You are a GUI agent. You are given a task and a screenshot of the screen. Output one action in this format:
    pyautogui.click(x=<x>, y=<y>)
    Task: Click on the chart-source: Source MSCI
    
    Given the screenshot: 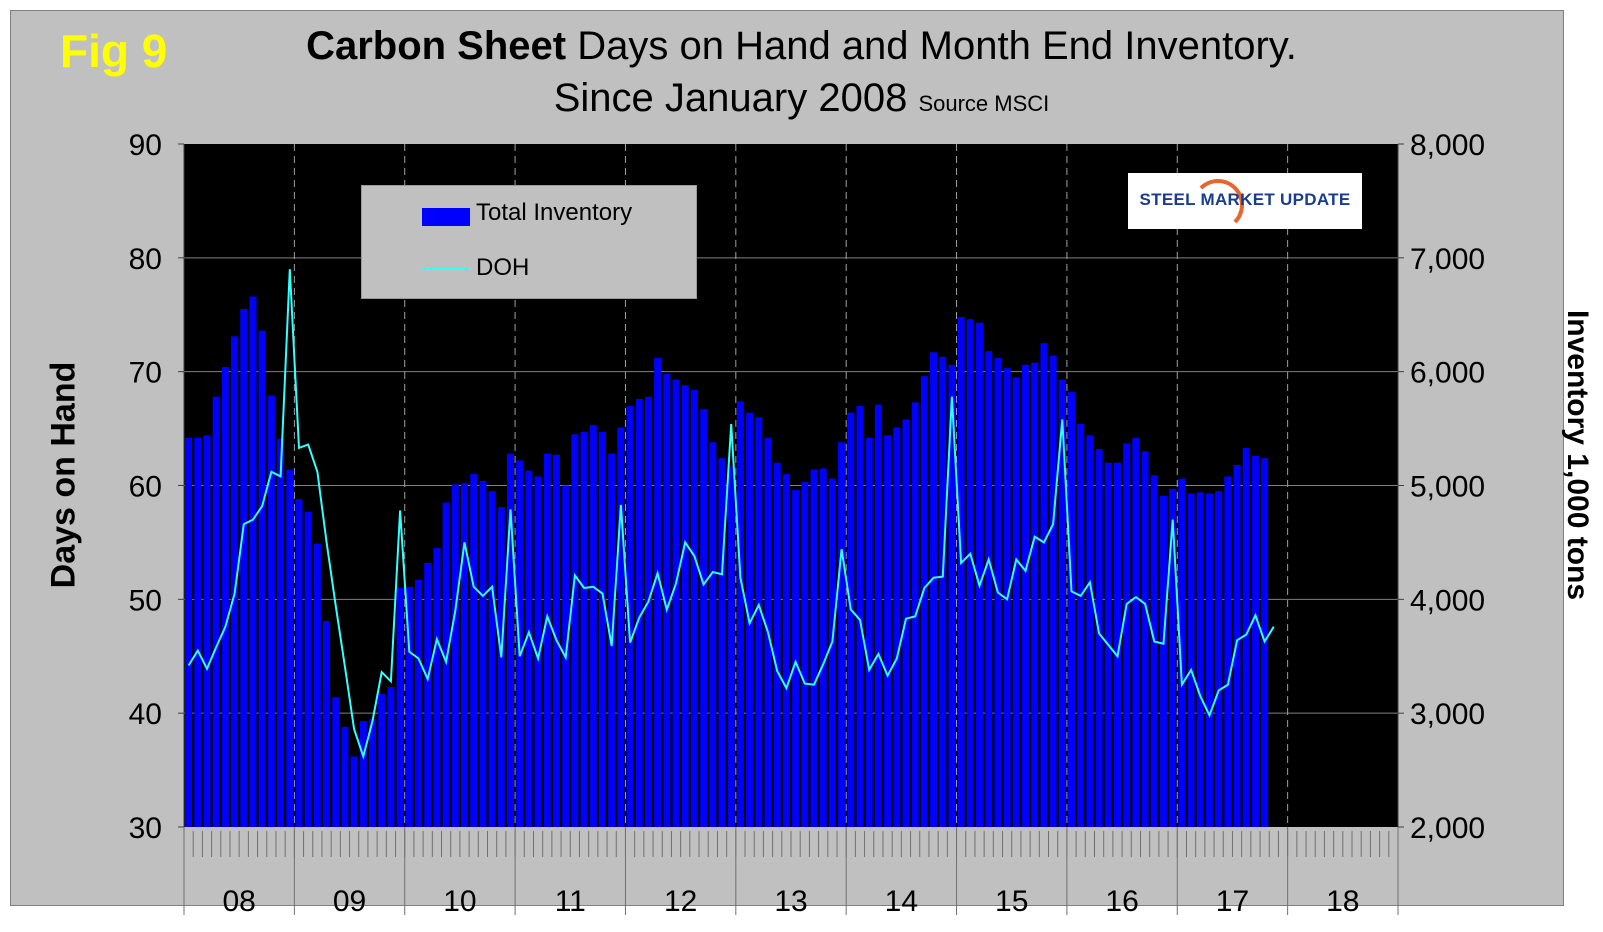 What is the action you would take?
    pyautogui.click(x=984, y=103)
    